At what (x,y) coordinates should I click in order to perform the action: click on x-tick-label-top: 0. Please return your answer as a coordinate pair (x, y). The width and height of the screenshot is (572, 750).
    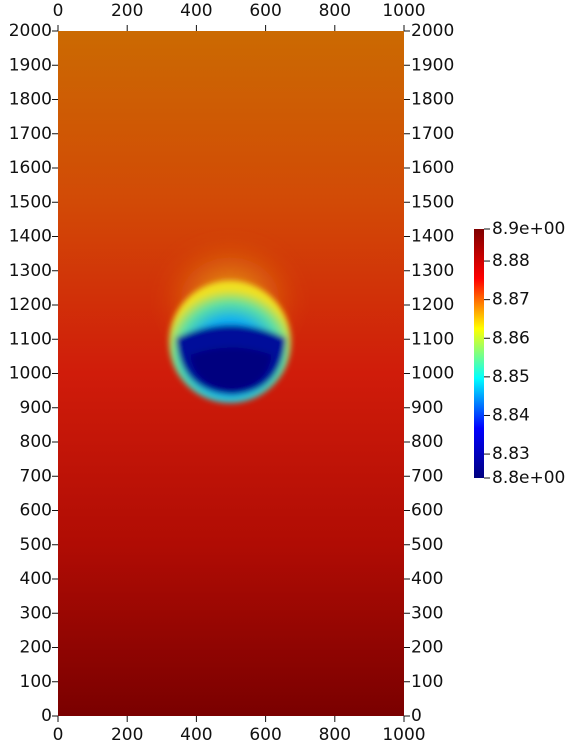
    Looking at the image, I should click on (58, 11).